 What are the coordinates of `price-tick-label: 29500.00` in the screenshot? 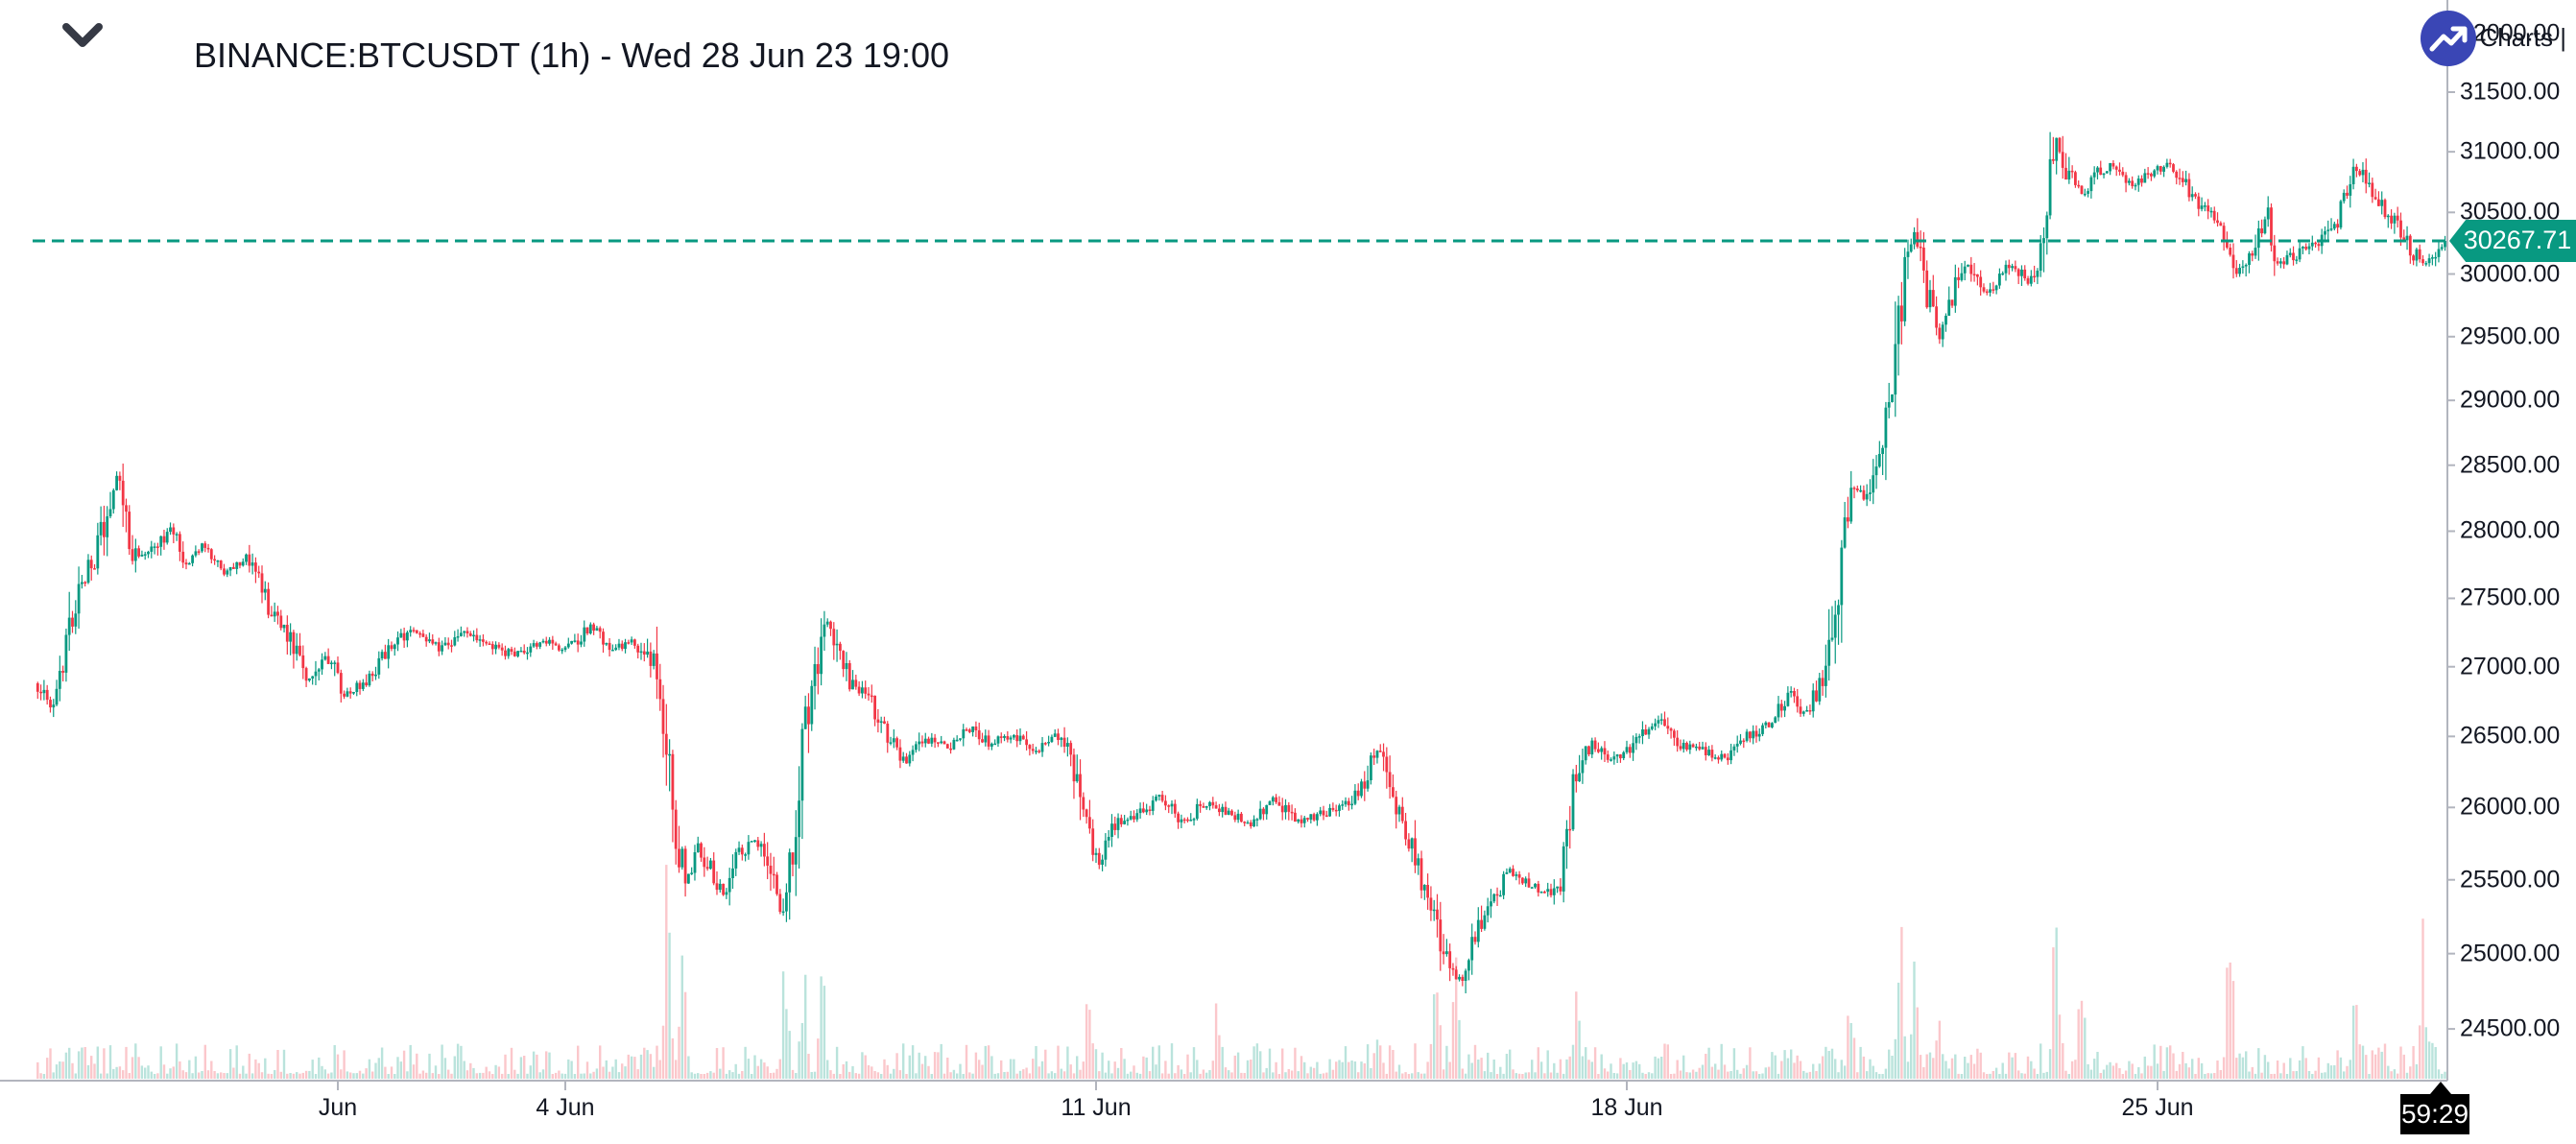 It's located at (2510, 336).